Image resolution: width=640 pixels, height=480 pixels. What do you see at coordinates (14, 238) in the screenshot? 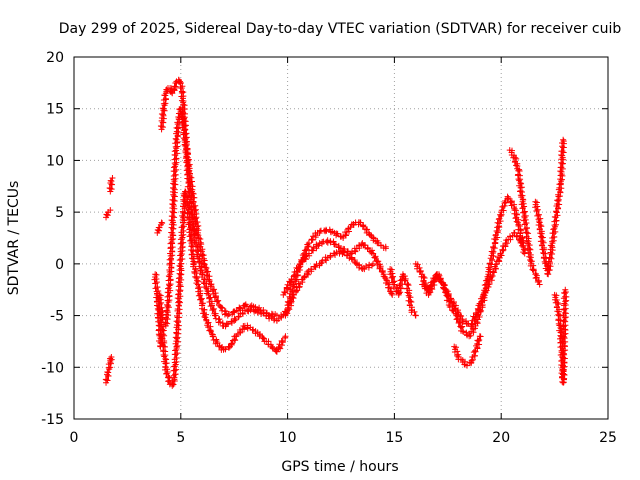
I see `y-axis-label: SDTVAR / TECUs` at bounding box center [14, 238].